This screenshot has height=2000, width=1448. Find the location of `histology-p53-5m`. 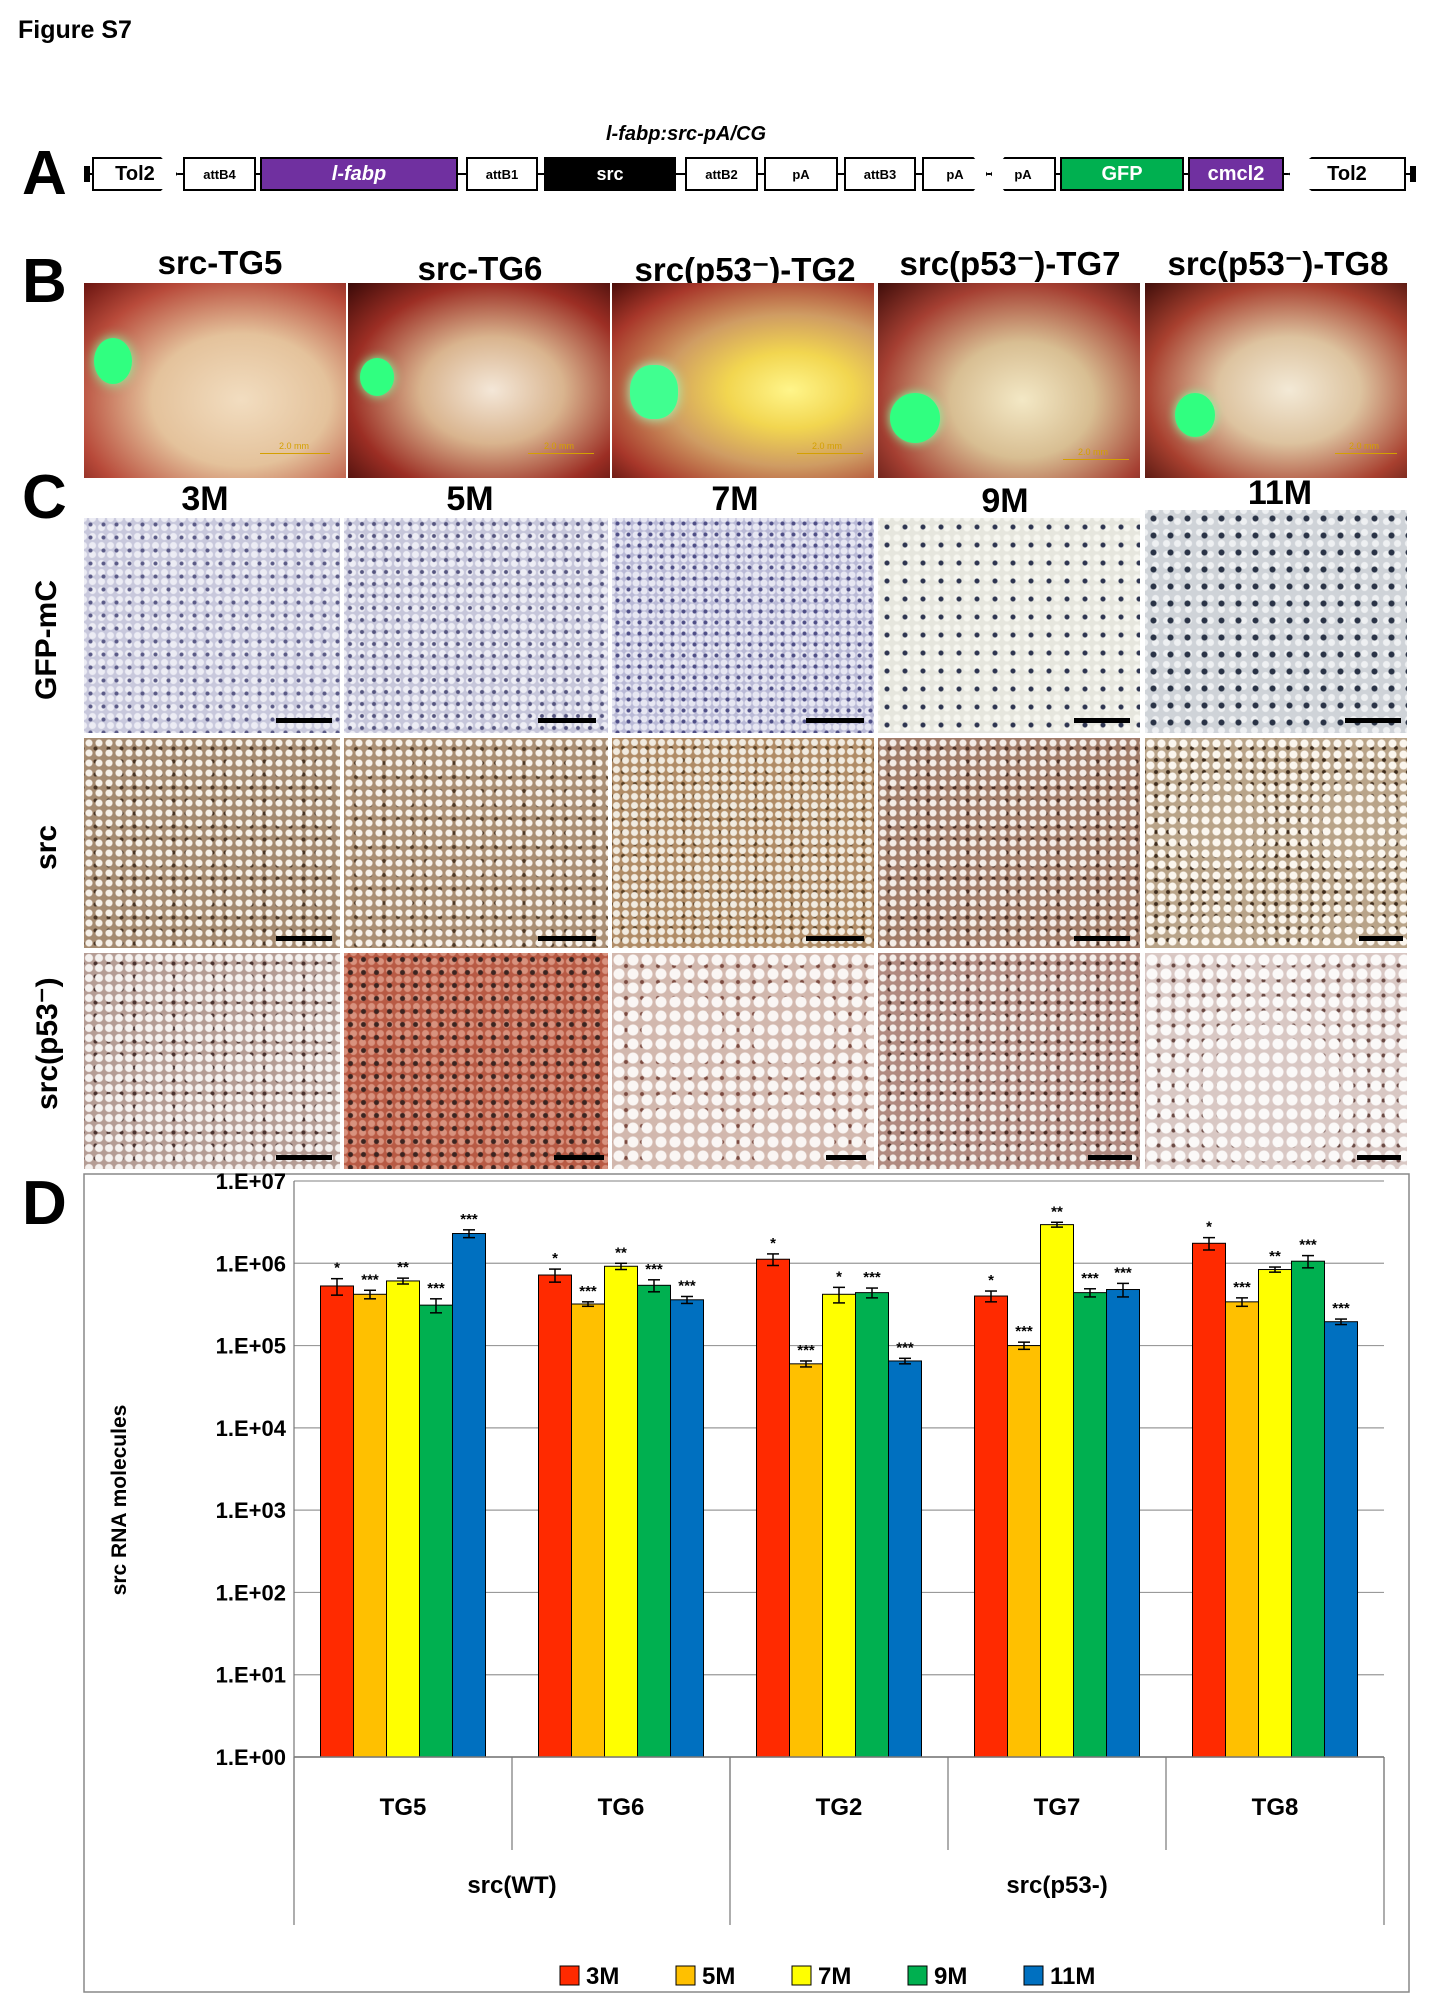

histology-p53-5m is located at coordinates (476, 1061).